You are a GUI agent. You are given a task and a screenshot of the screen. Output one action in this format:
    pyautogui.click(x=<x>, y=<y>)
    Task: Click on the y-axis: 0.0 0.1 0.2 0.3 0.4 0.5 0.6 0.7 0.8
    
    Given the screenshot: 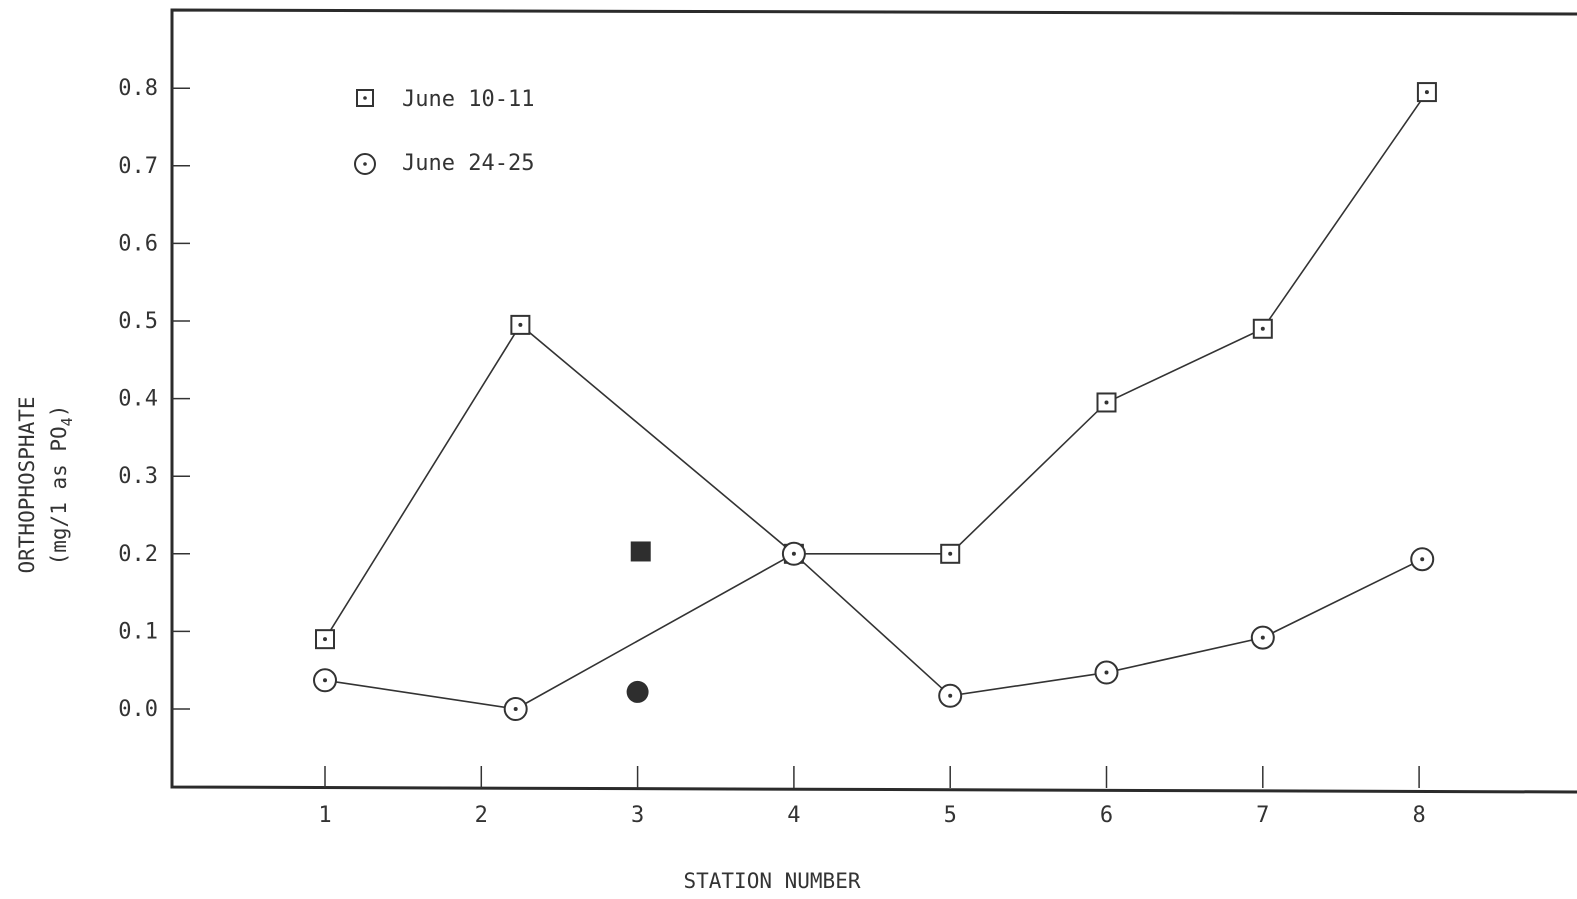 What is the action you would take?
    pyautogui.click(x=154, y=399)
    